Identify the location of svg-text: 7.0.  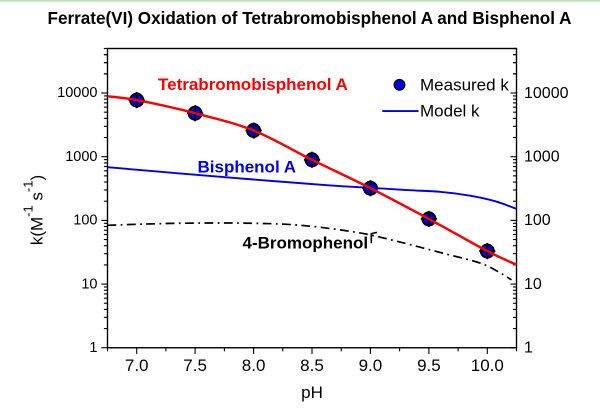
(137, 365).